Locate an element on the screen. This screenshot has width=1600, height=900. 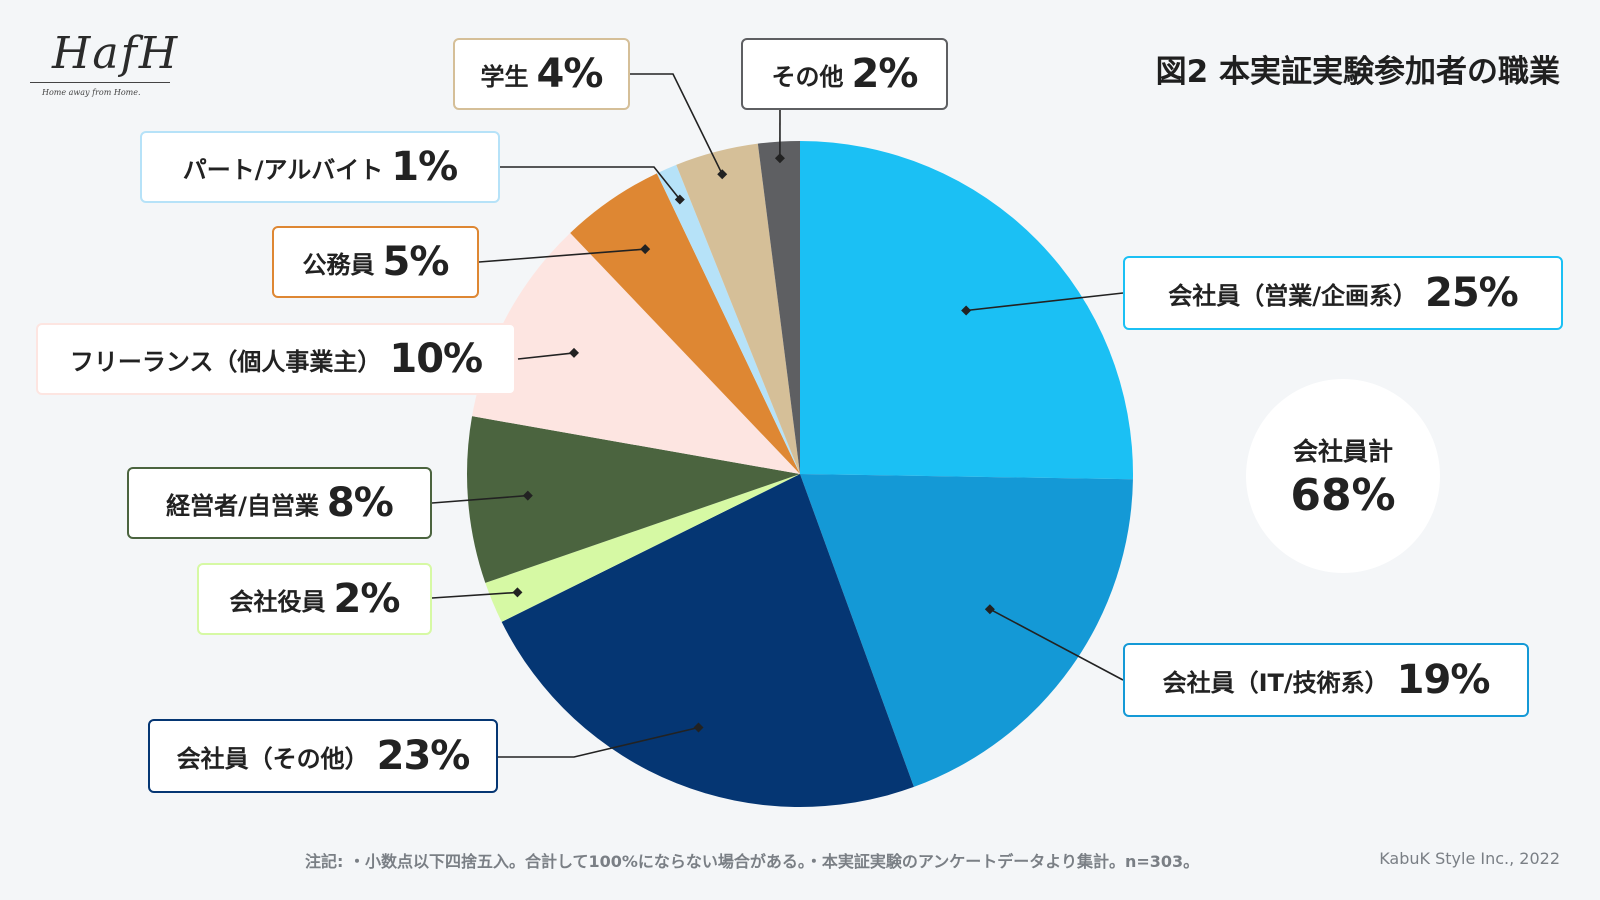
leader-anchor-civil is located at coordinates (645, 249).